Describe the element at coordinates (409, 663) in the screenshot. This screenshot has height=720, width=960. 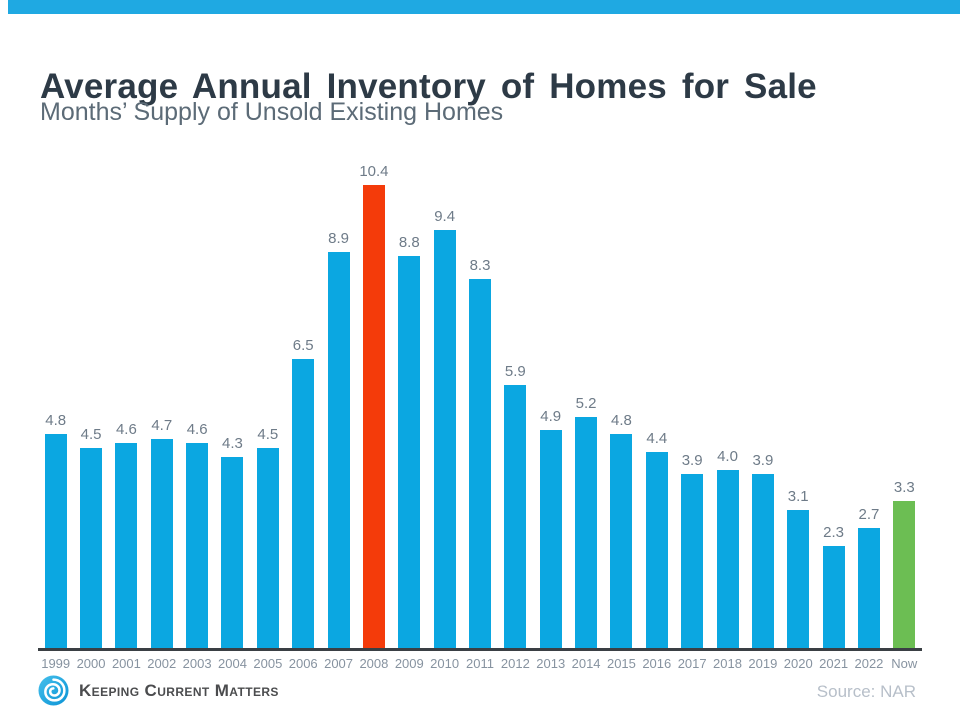
I see `x-axis-tick-label: 2009` at that location.